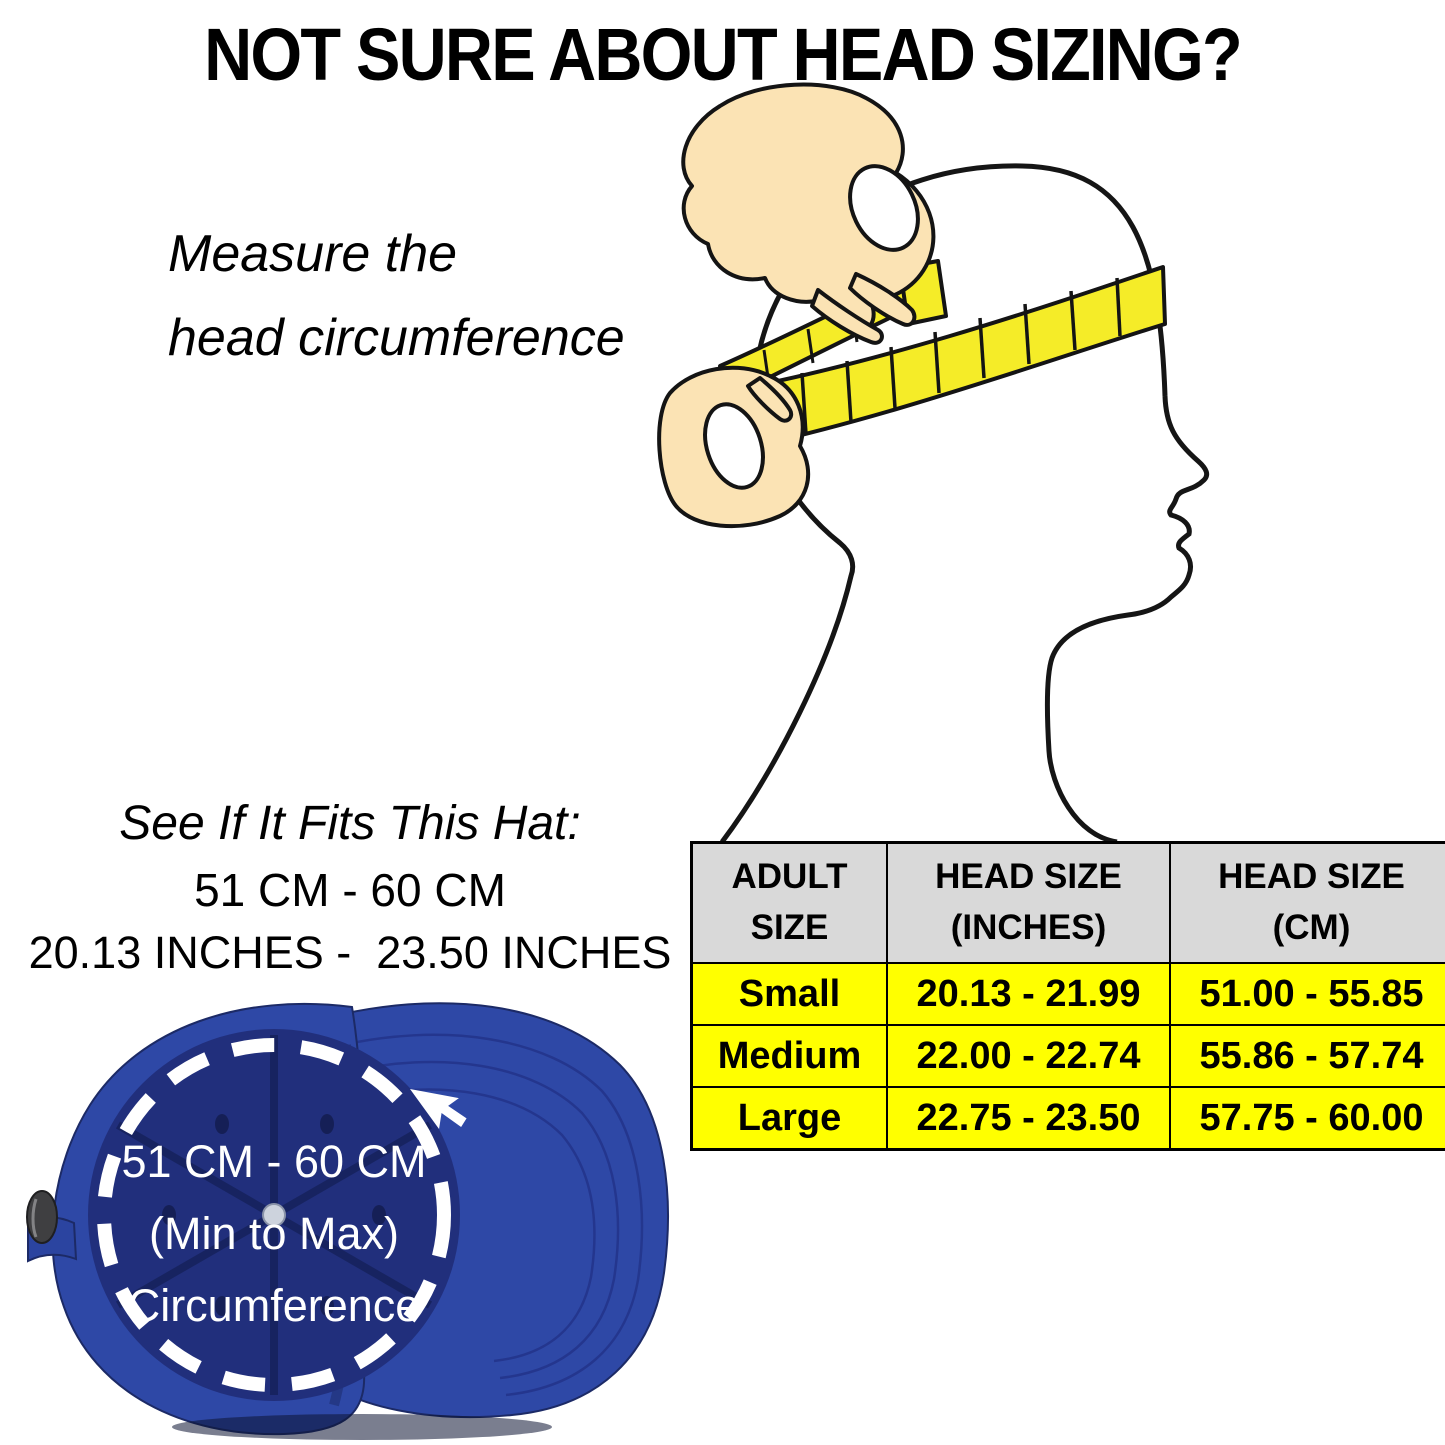  What do you see at coordinates (884, 208) in the screenshot?
I see `hand-top-gap` at bounding box center [884, 208].